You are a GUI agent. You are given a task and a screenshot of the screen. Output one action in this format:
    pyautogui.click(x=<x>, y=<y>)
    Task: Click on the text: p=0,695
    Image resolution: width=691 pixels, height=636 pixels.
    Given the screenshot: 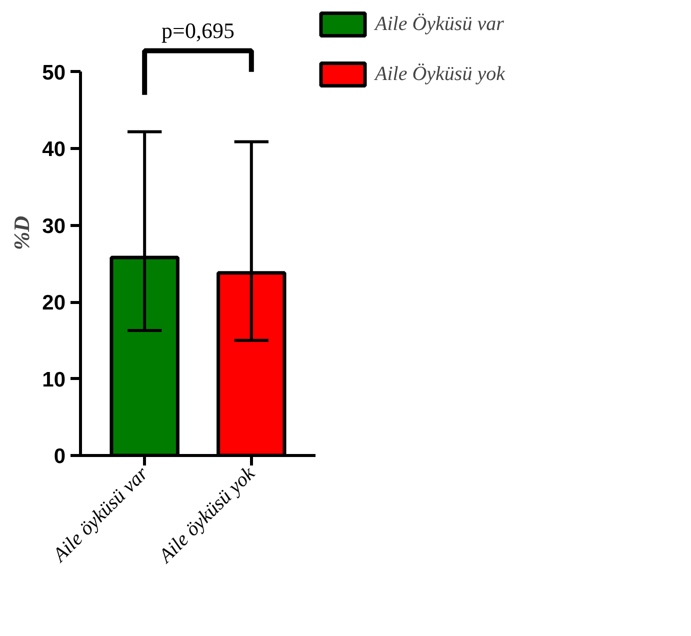 What is the action you would take?
    pyautogui.click(x=198, y=31)
    